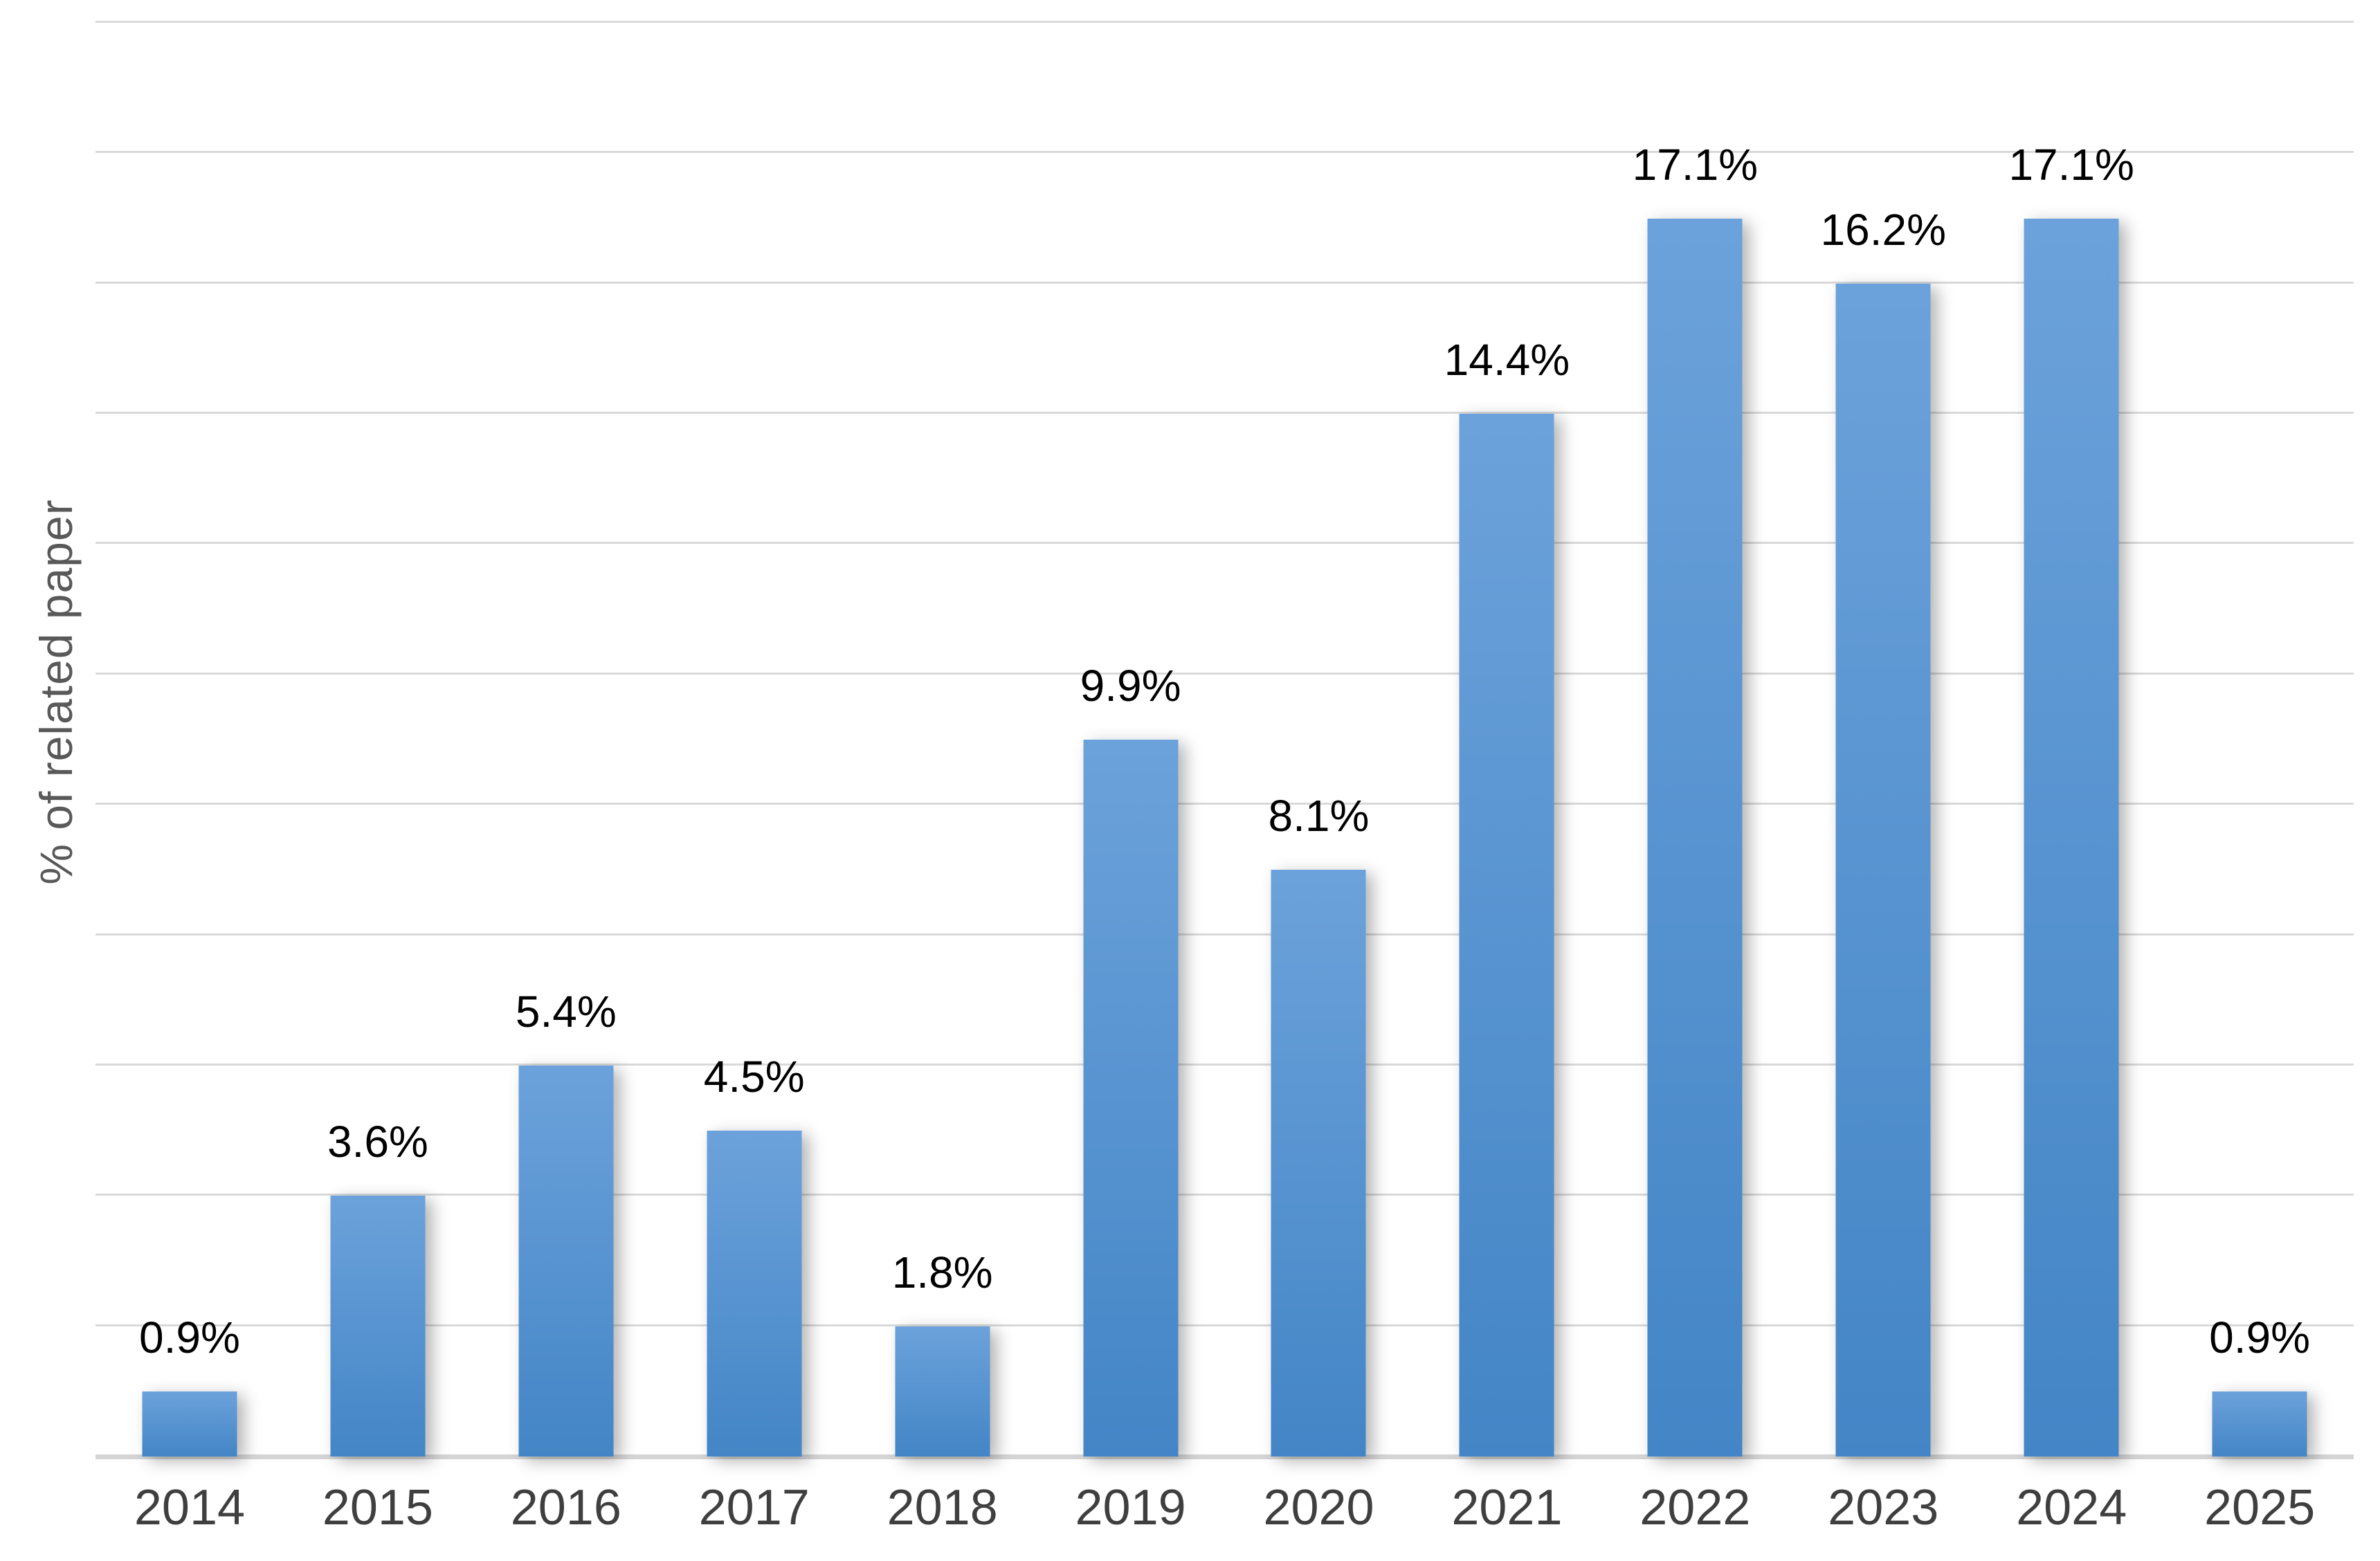  I want to click on bar-value-label: 4.5%, so click(754, 1077).